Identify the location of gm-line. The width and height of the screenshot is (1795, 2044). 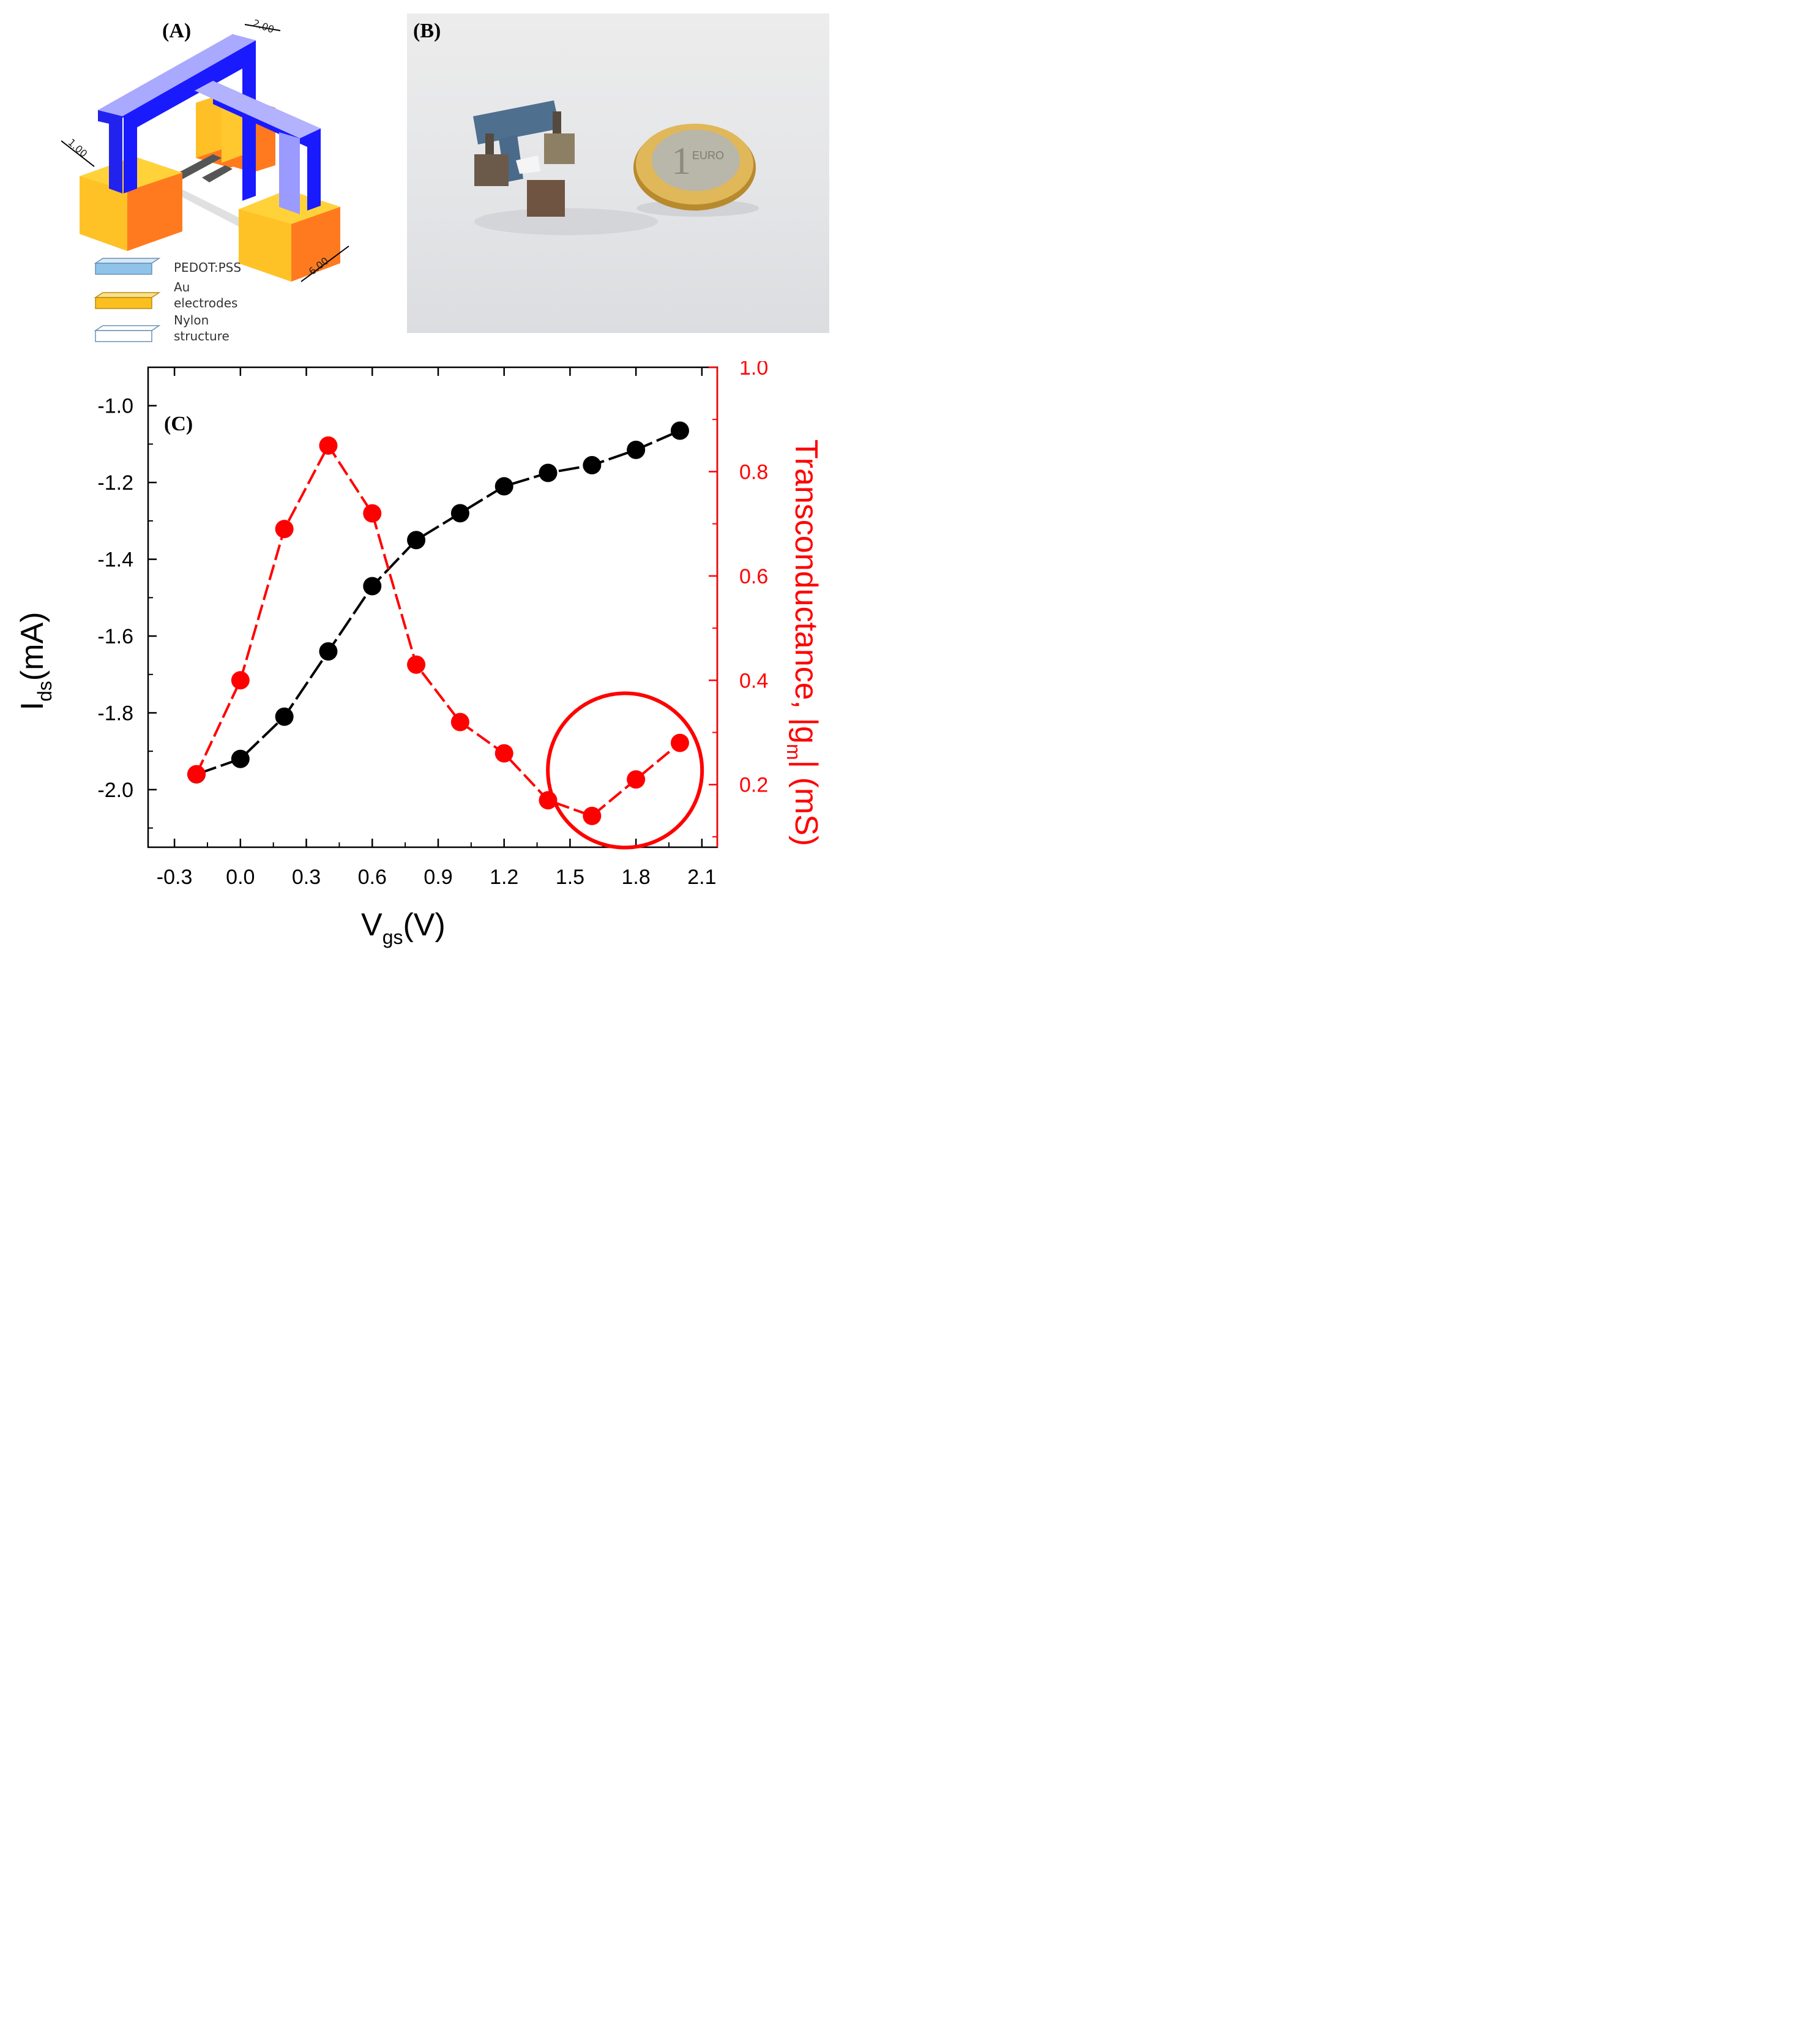
(438, 630).